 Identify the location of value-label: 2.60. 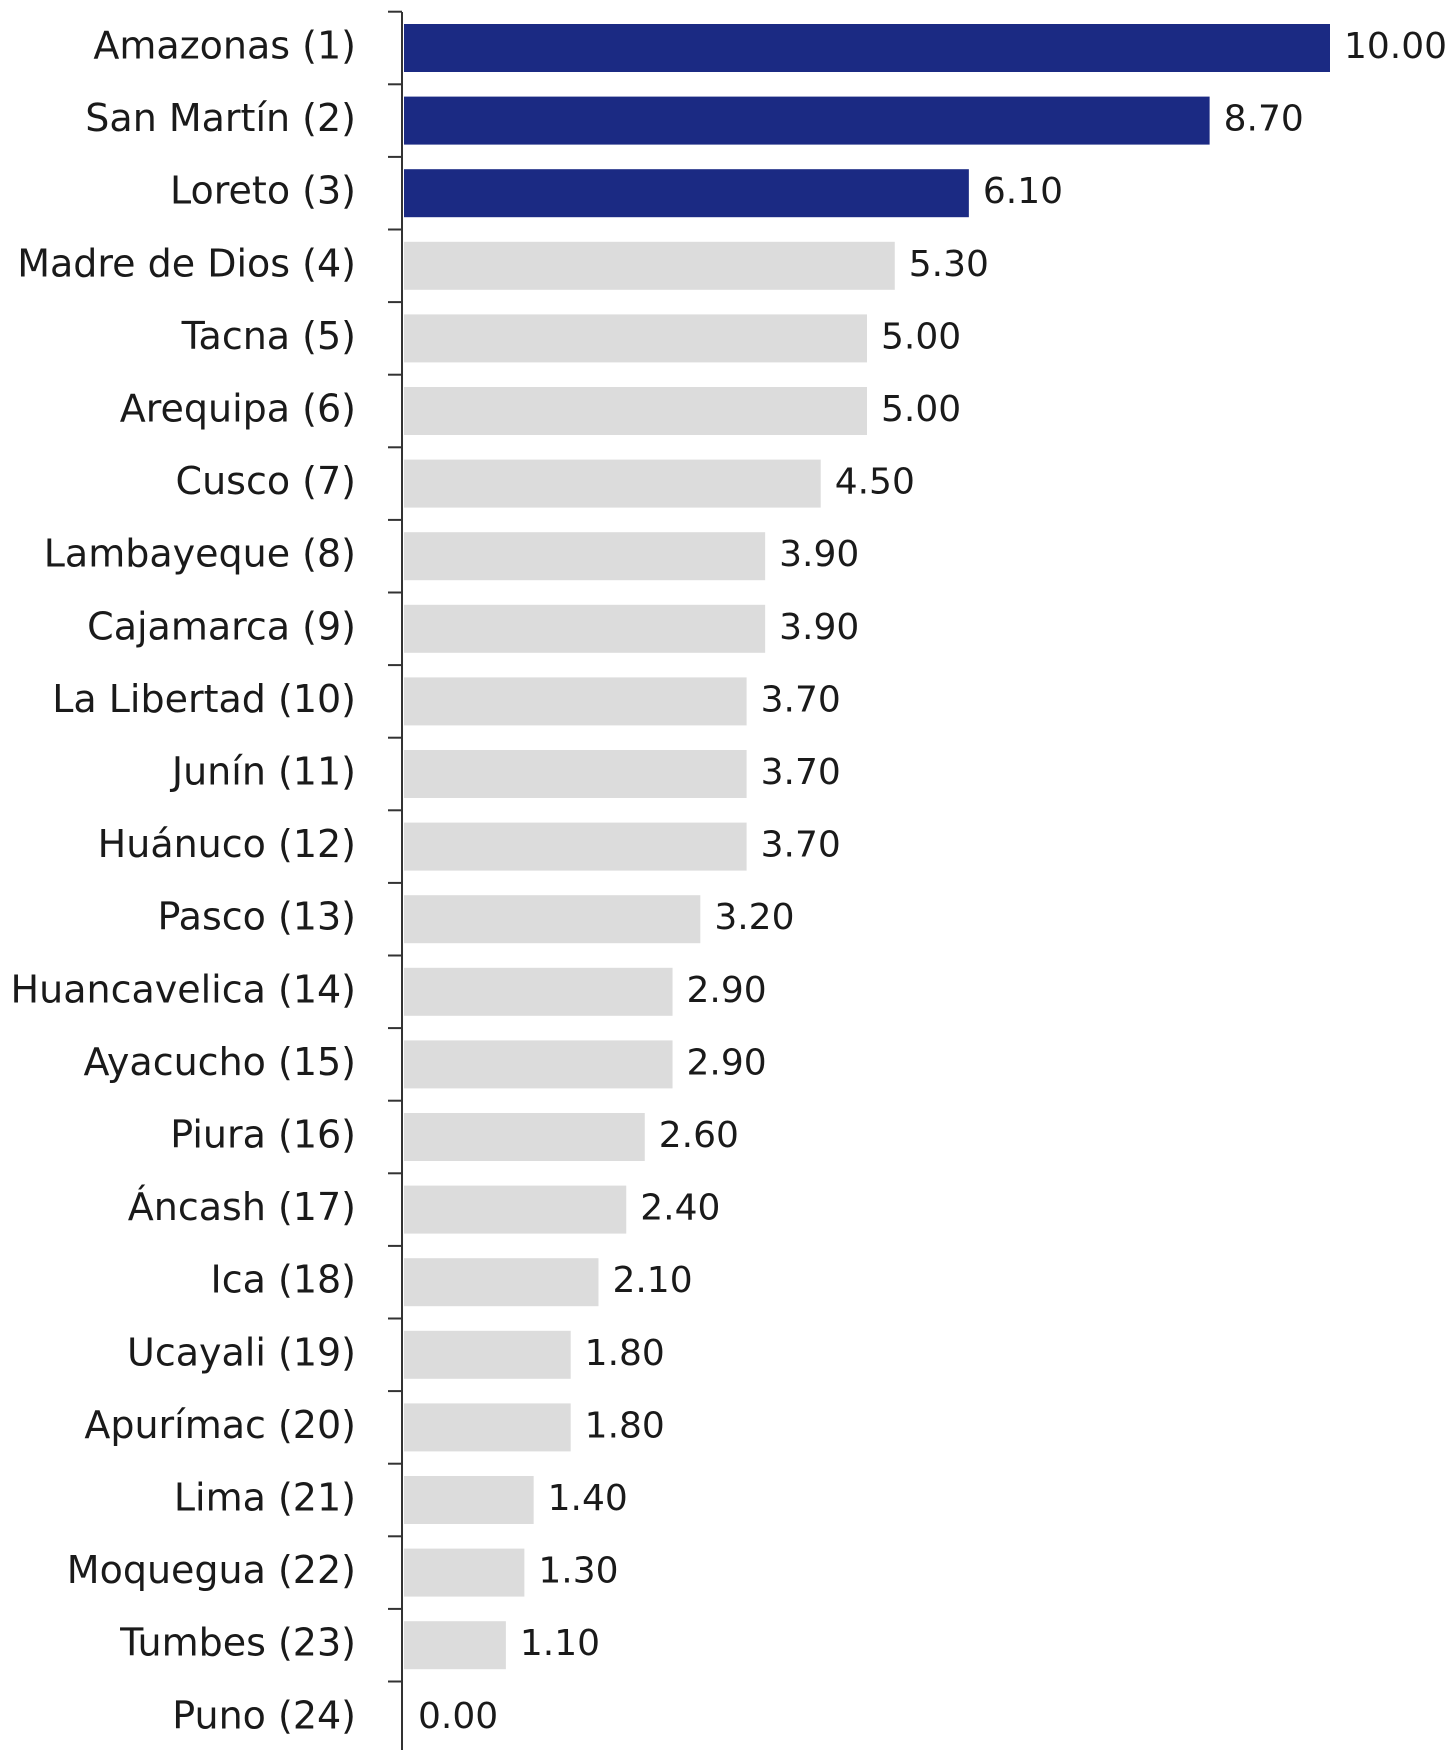
(699, 1135).